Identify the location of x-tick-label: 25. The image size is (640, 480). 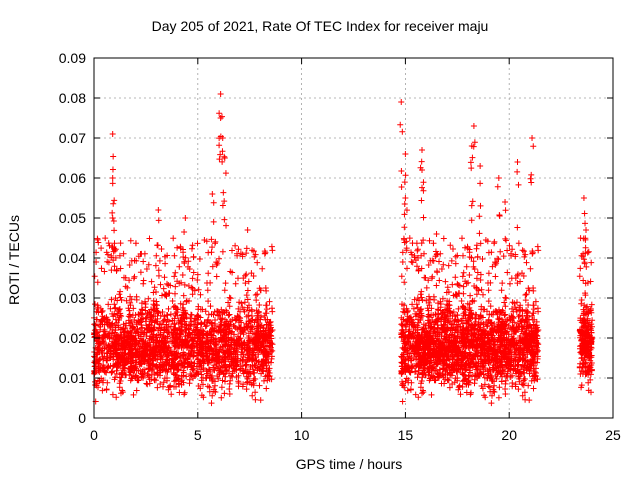
(613, 435).